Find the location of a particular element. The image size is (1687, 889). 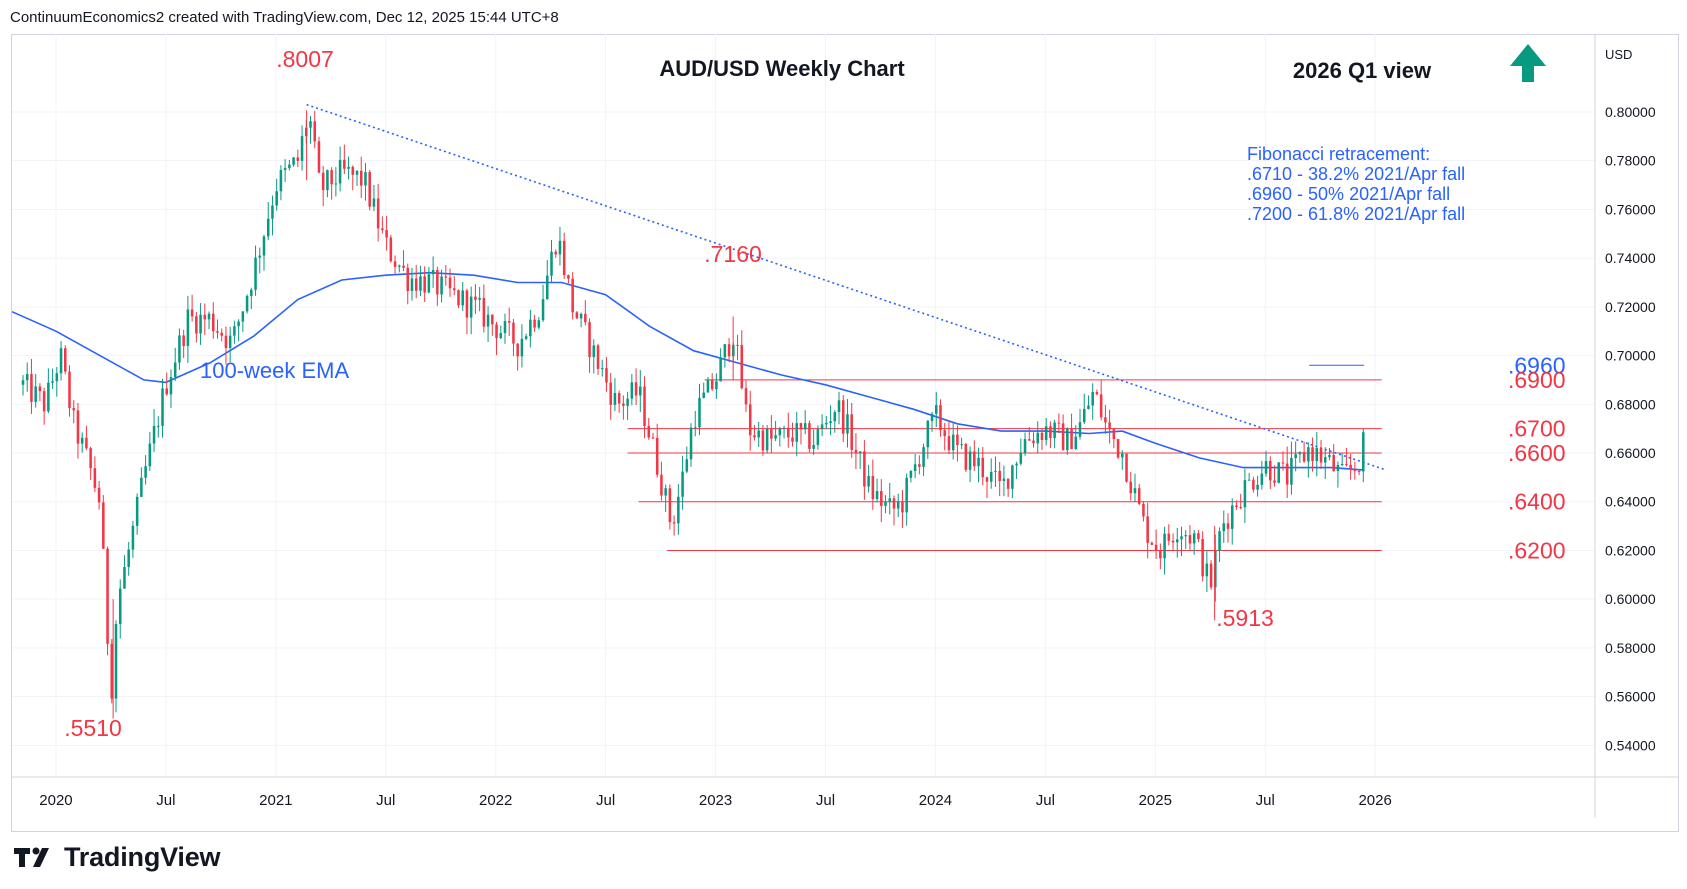

y-tick-label: 0.74000 is located at coordinates (1630, 258).